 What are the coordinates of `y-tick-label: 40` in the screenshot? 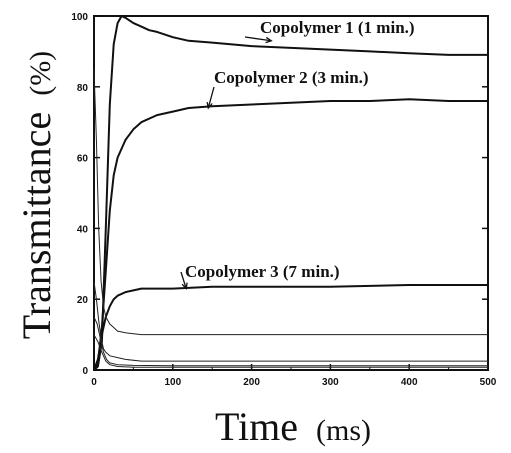 It's located at (83, 229).